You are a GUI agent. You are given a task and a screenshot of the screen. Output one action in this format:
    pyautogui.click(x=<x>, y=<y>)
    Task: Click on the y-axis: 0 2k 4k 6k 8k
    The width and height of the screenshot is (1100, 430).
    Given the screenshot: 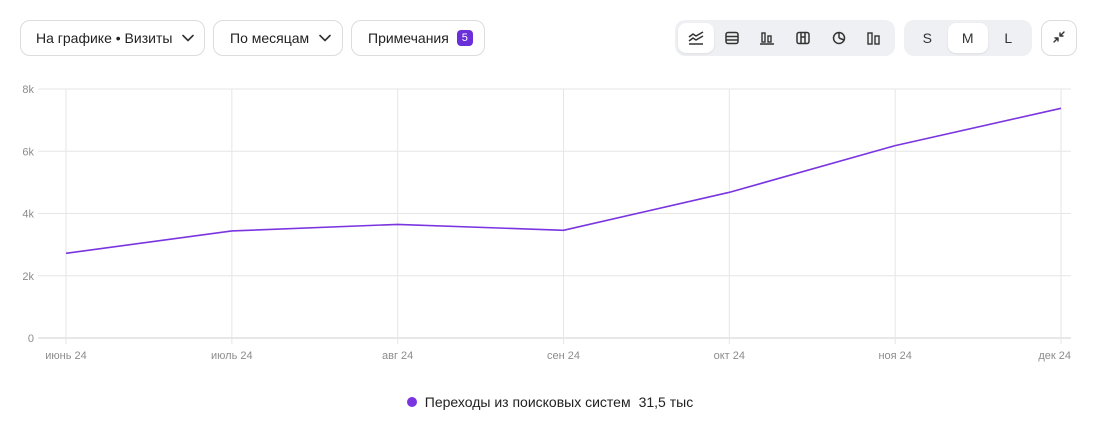 What is the action you would take?
    pyautogui.click(x=28, y=214)
    